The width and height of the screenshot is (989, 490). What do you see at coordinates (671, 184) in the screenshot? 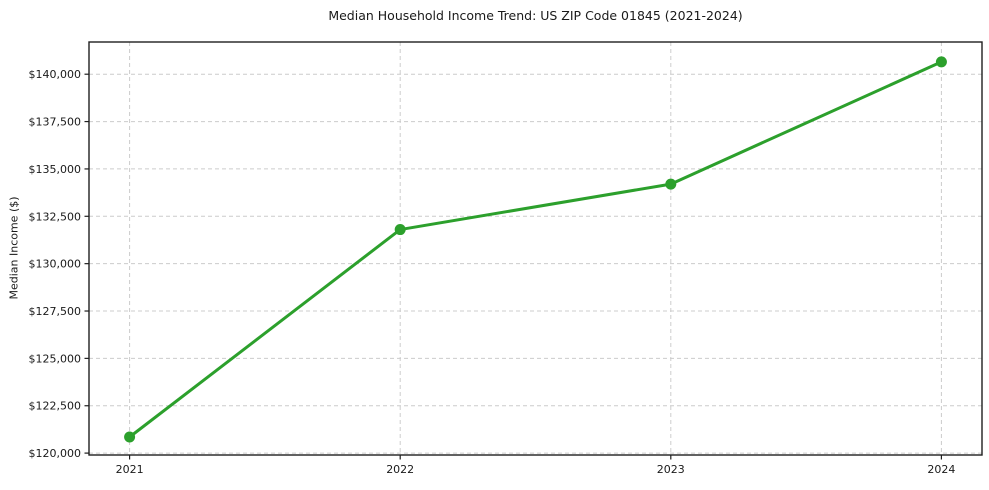
I see `data-point-2023` at bounding box center [671, 184].